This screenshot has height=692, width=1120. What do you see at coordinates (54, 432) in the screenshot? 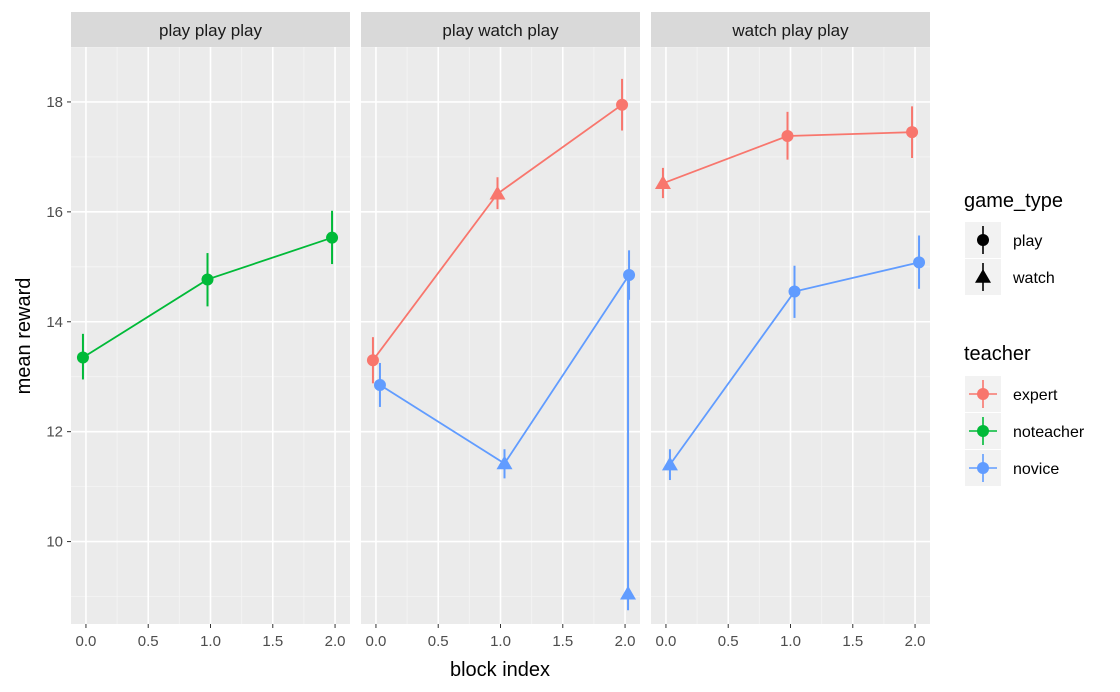
I see `y-tick-label: 12` at bounding box center [54, 432].